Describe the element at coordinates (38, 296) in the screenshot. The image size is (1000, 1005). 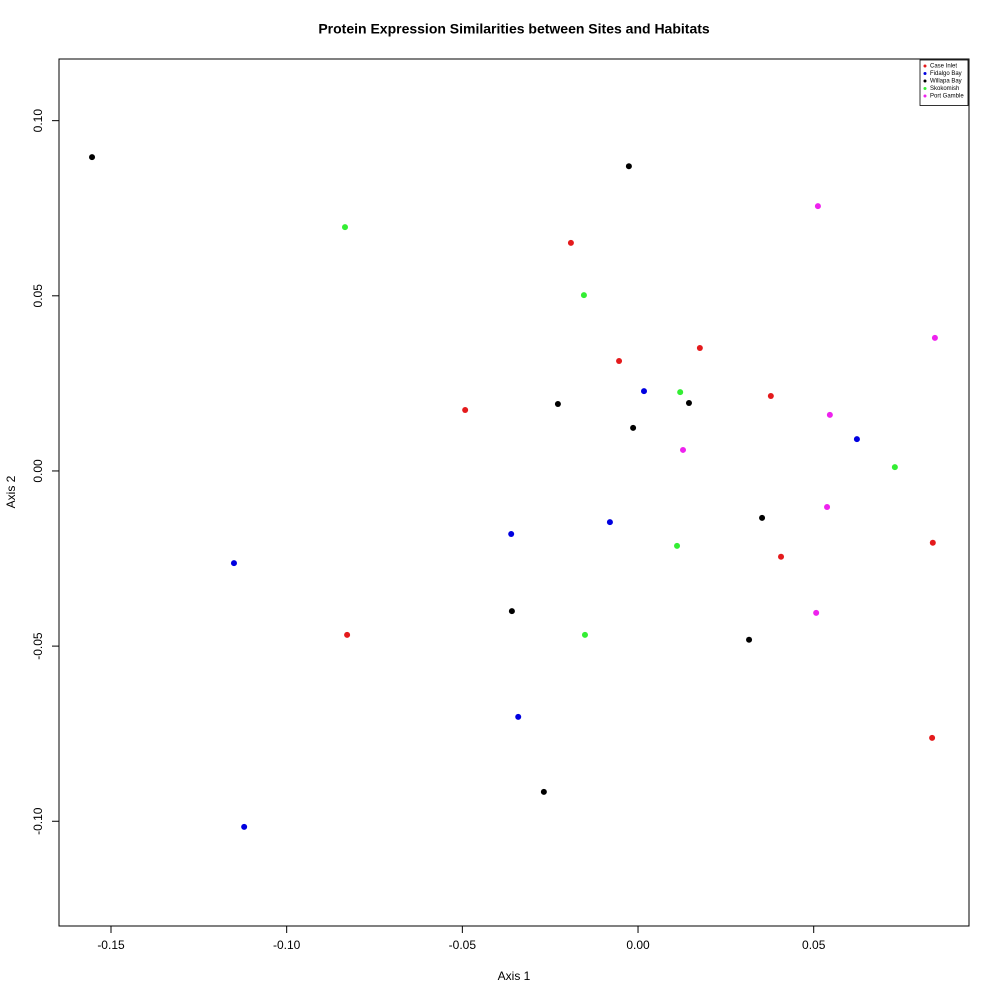
I see `y-tick-label: 0.05` at that location.